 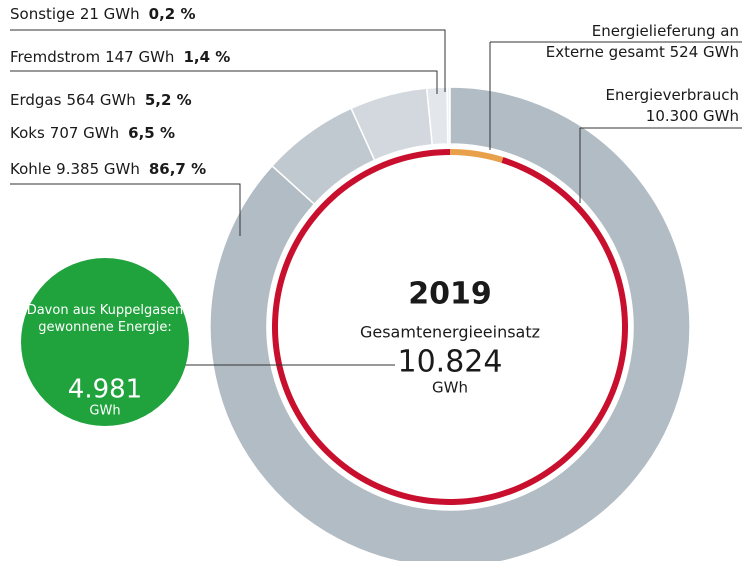 What do you see at coordinates (692, 116) in the screenshot?
I see `value-label: 10.300 GWh` at bounding box center [692, 116].